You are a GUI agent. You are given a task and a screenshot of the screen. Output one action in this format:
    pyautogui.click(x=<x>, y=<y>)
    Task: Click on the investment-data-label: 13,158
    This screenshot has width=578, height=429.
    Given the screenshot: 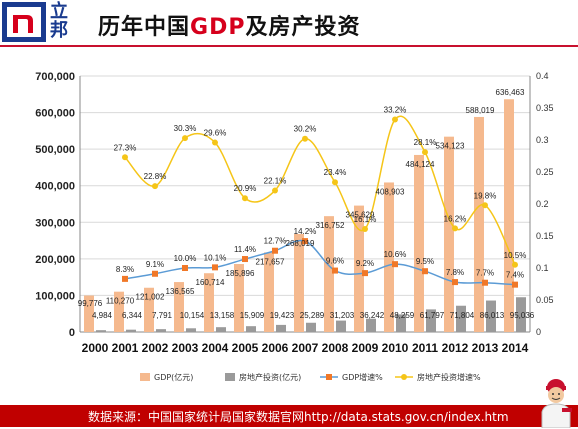 What is the action you would take?
    pyautogui.click(x=222, y=315)
    